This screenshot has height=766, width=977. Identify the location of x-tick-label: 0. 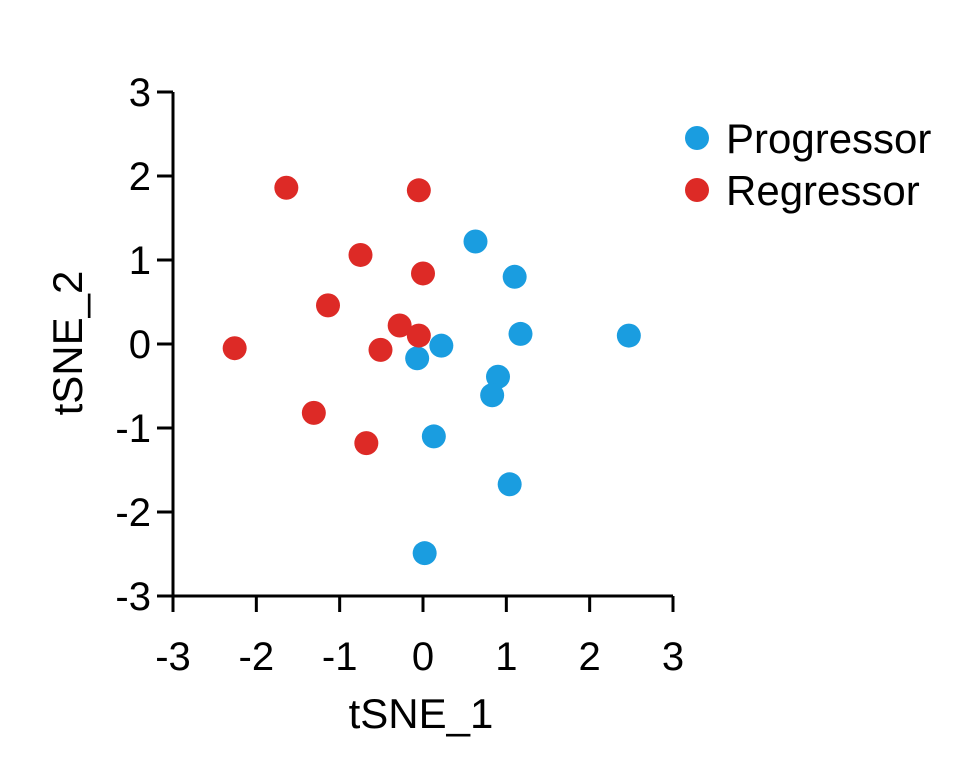
(423, 657).